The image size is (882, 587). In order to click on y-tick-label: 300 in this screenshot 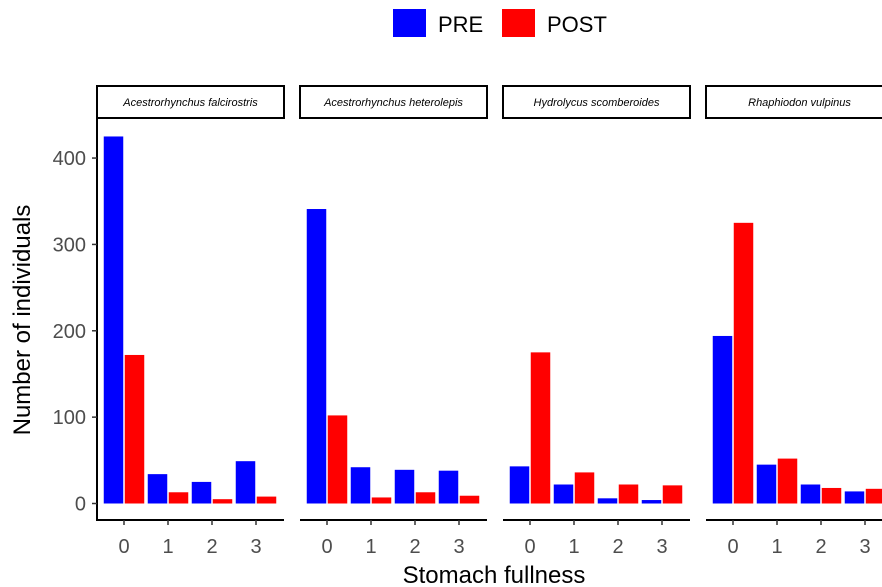, I will do `click(69, 245)`.